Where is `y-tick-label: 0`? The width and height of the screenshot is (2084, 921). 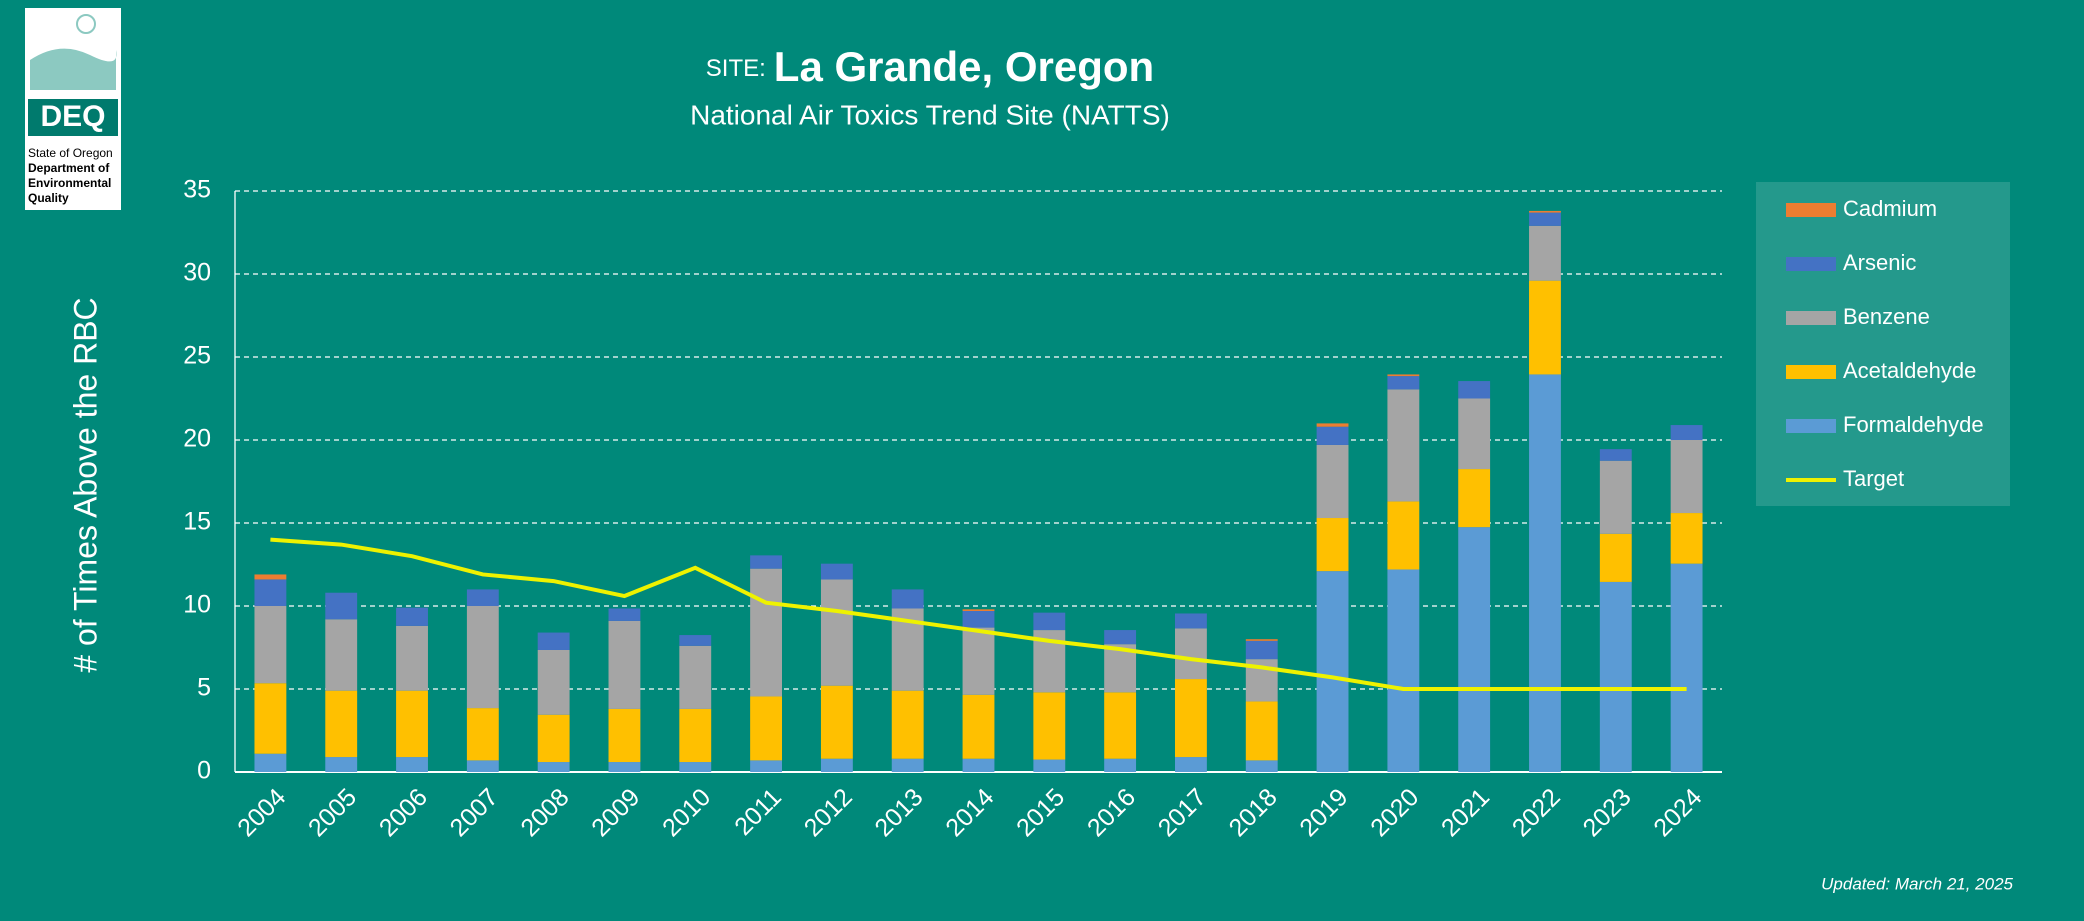
y-tick-label: 0 is located at coordinates (204, 771).